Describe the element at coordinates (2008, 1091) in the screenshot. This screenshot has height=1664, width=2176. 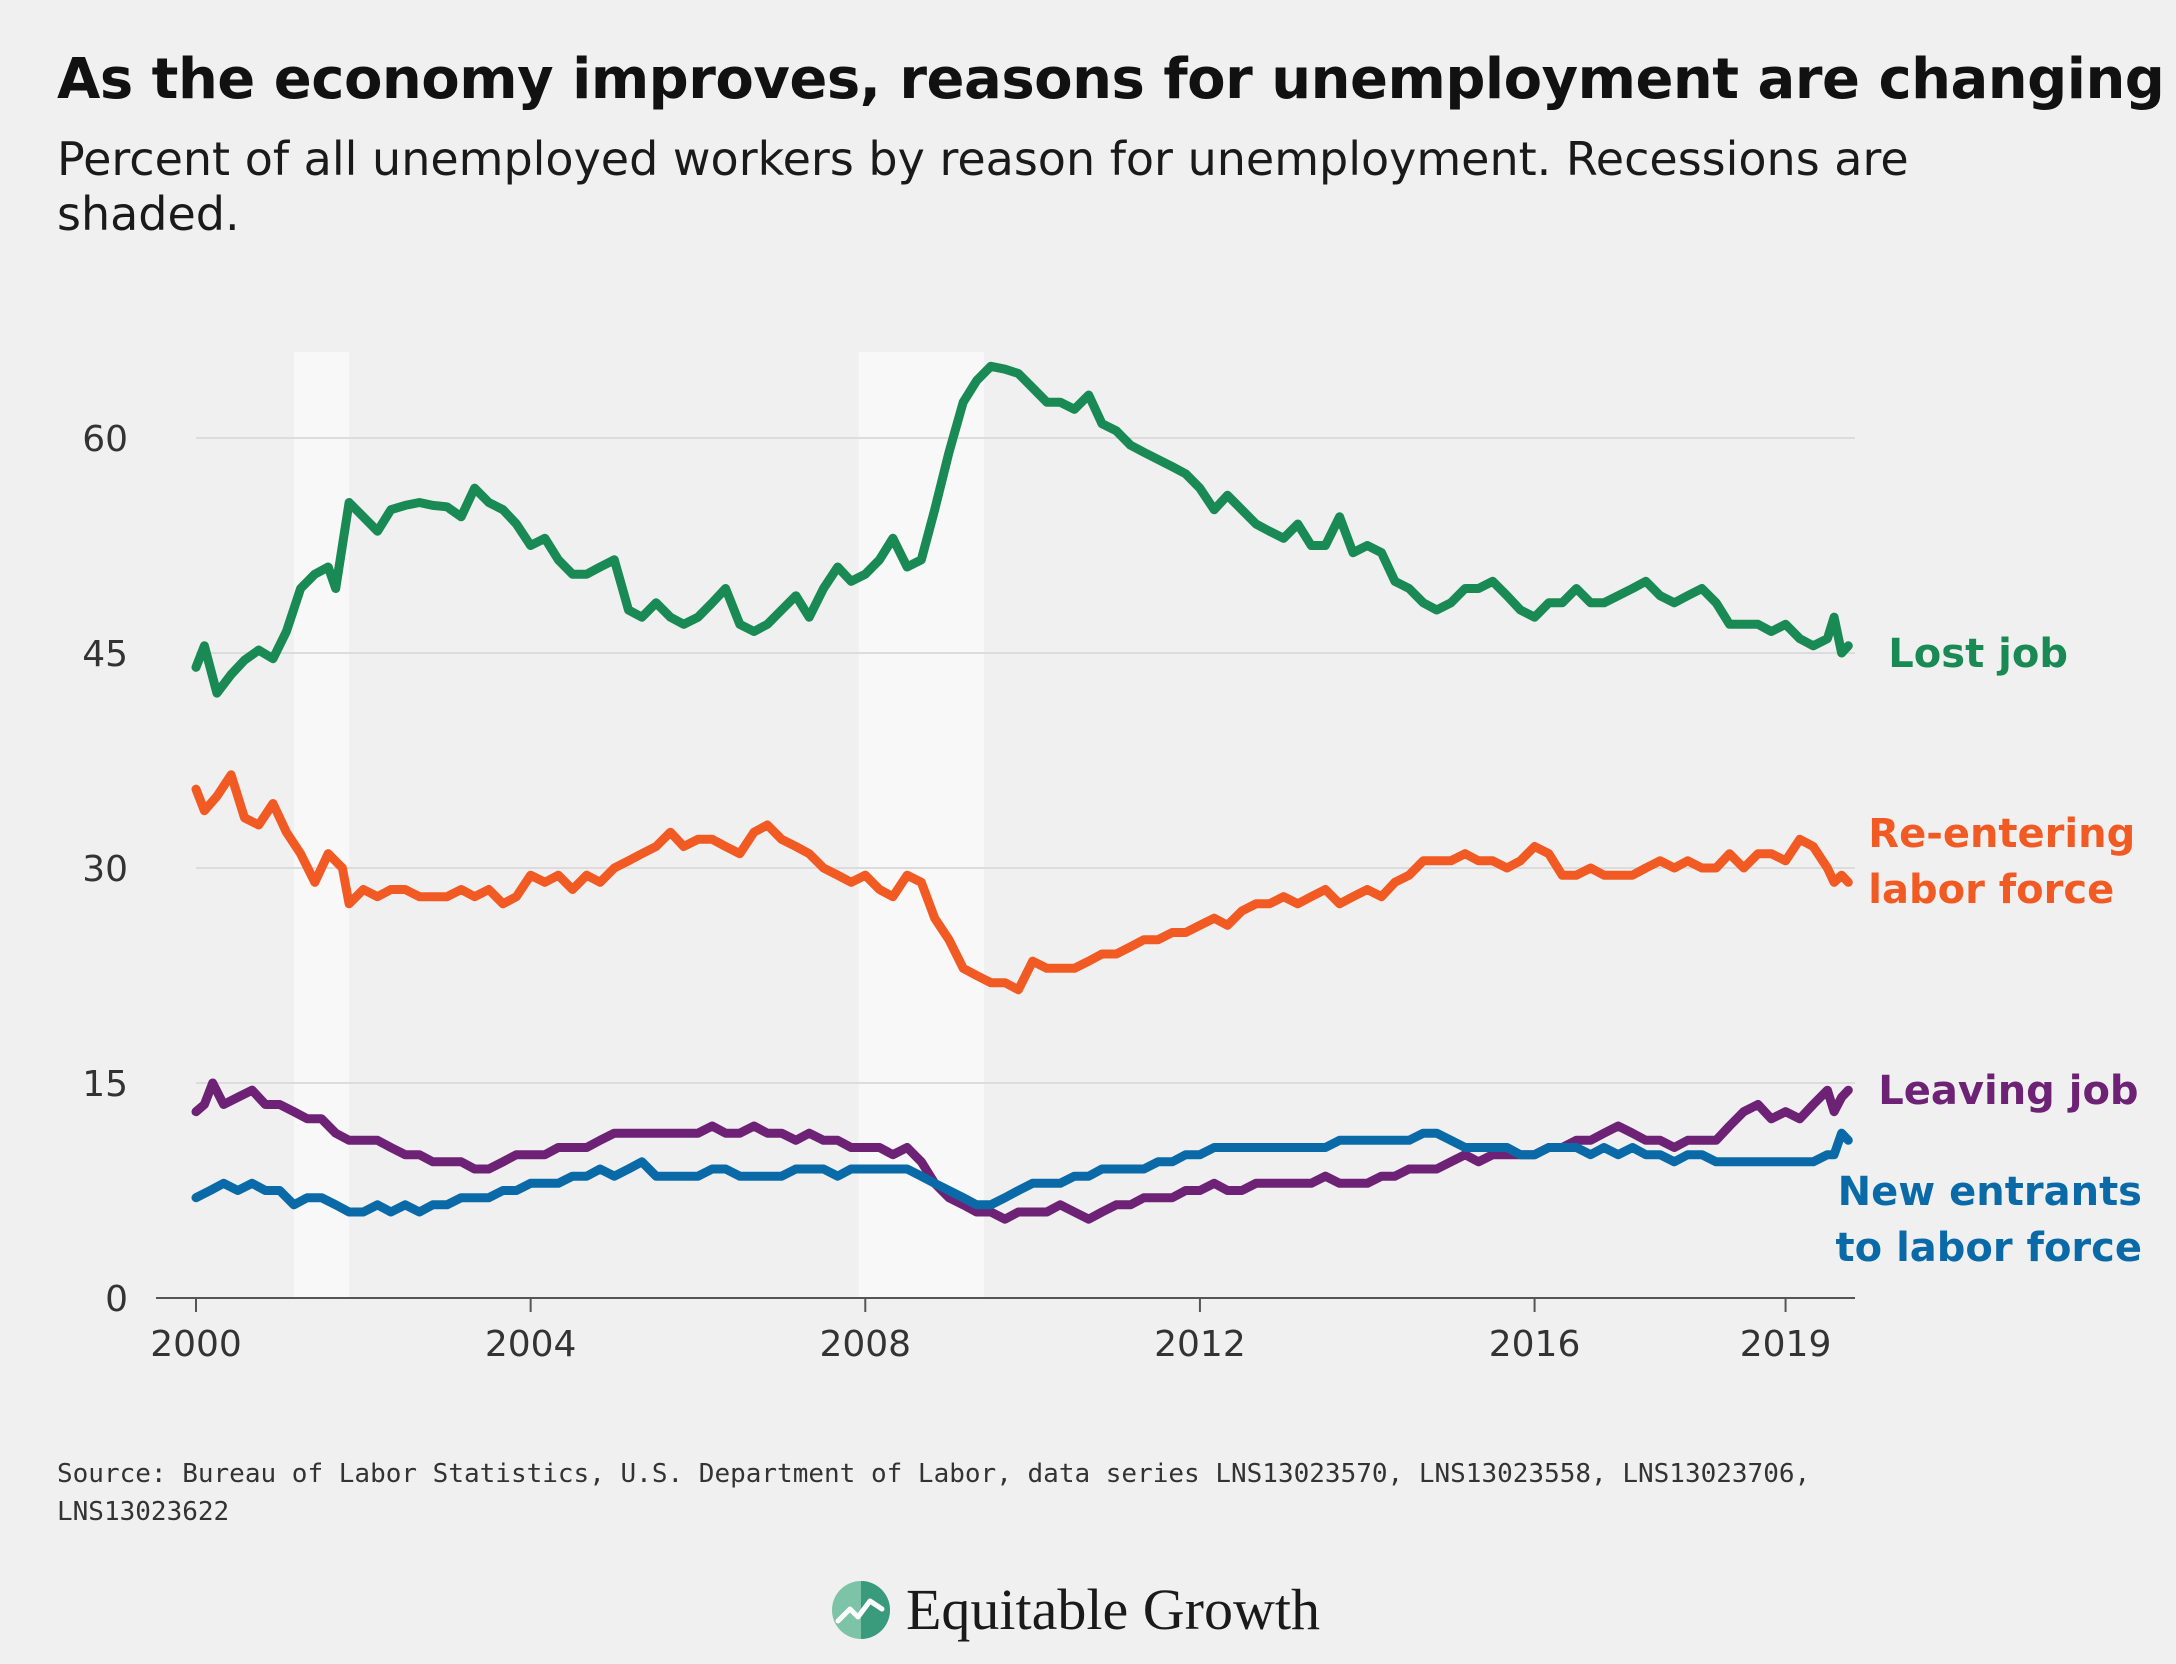
I see `series-label: Leaving job` at that location.